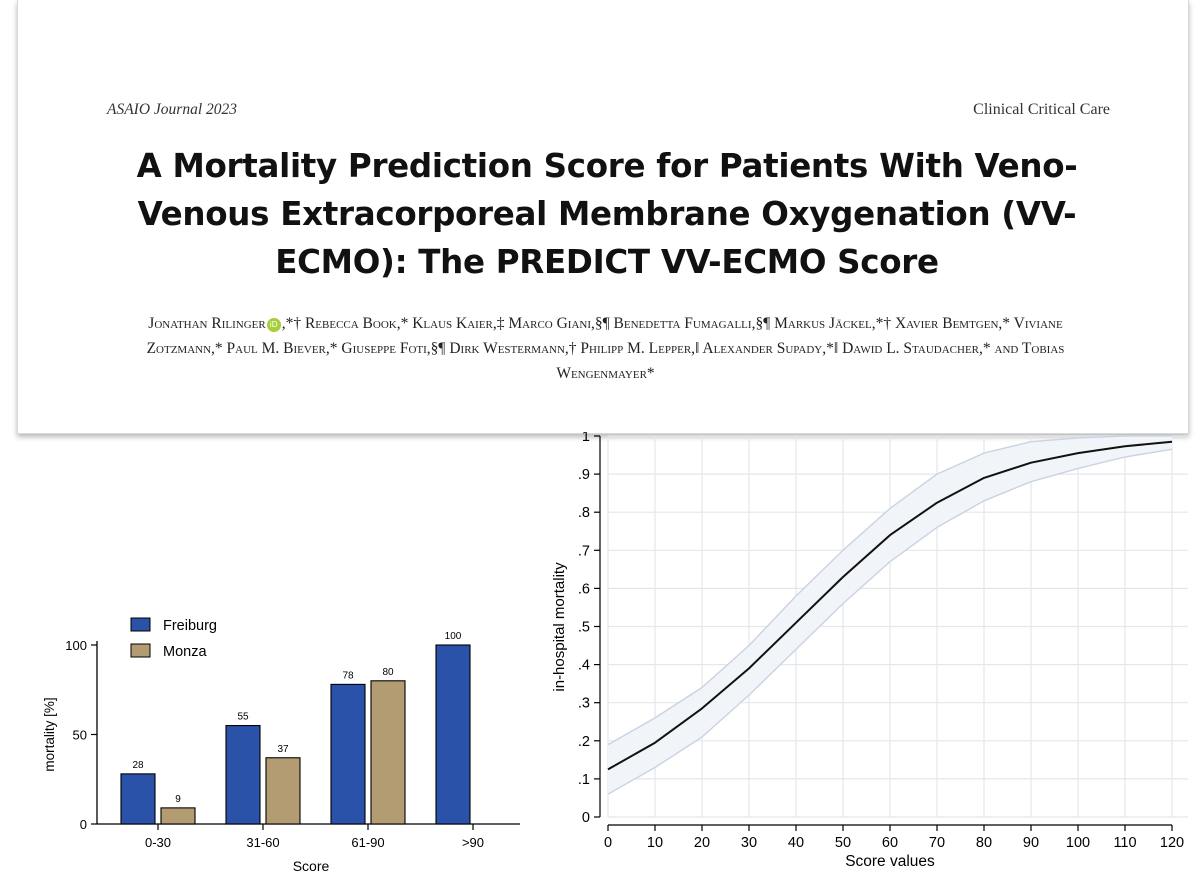  I want to click on y-tick-label: .3, so click(584, 704).